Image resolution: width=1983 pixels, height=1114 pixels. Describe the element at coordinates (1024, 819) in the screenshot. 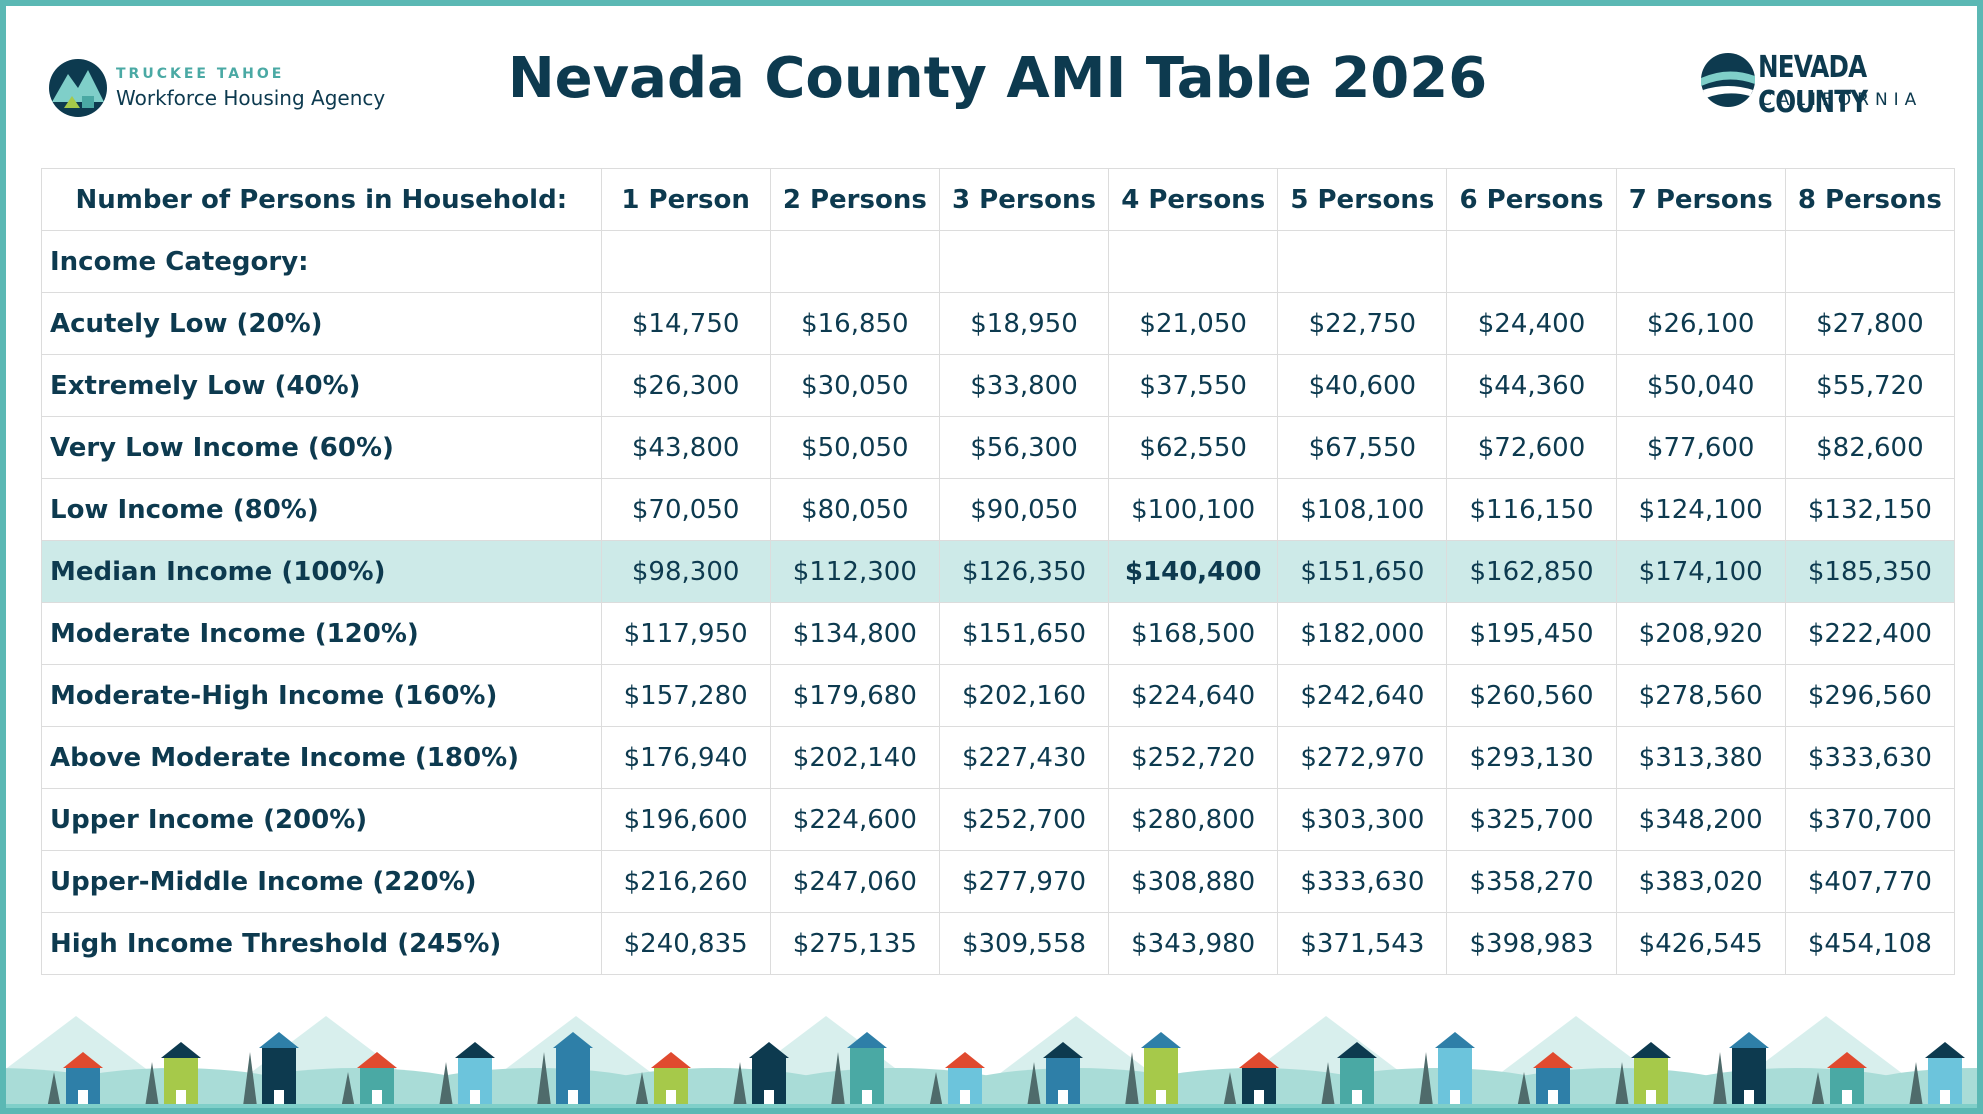

I see `income-cell: $252,700` at that location.